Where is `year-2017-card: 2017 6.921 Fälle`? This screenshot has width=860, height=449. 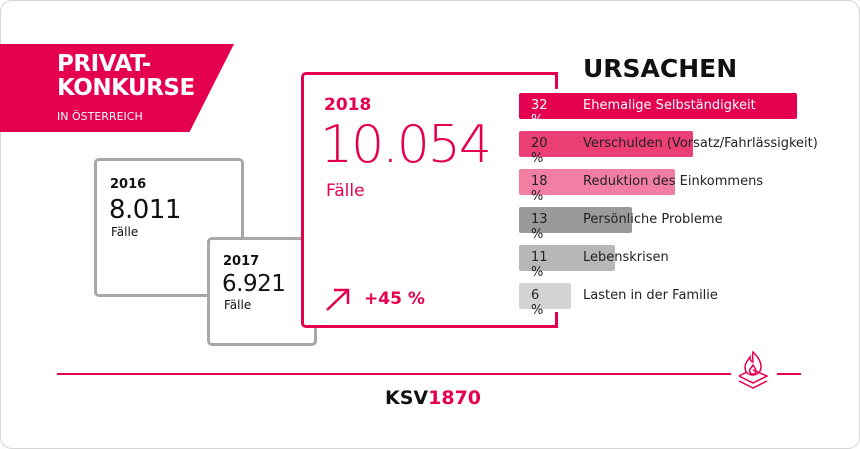 year-2017-card: 2017 6.921 Fälle is located at coordinates (262, 291).